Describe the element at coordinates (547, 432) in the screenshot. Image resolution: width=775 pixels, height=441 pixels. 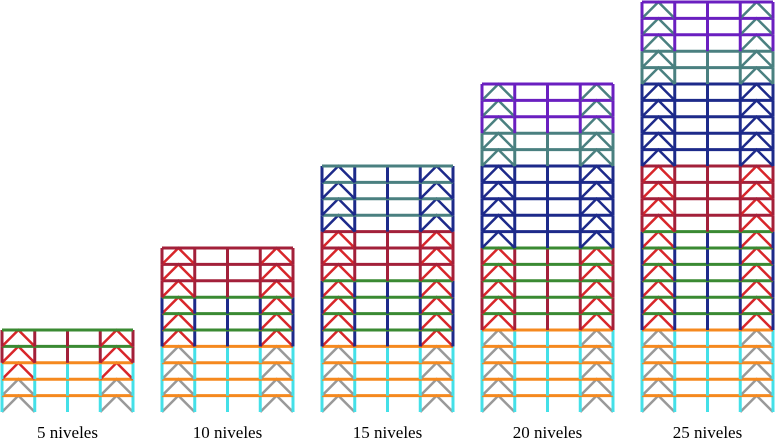
I see `building-label: 20 niveles` at that location.